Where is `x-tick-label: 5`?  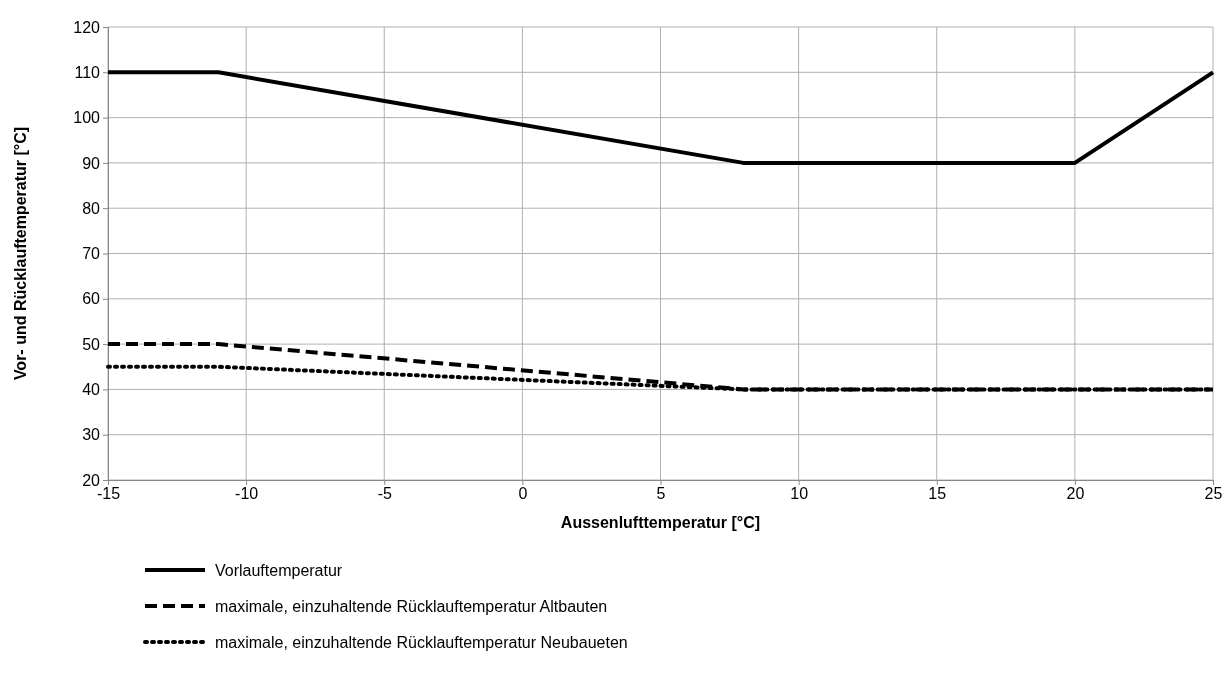 x-tick-label: 5 is located at coordinates (661, 494).